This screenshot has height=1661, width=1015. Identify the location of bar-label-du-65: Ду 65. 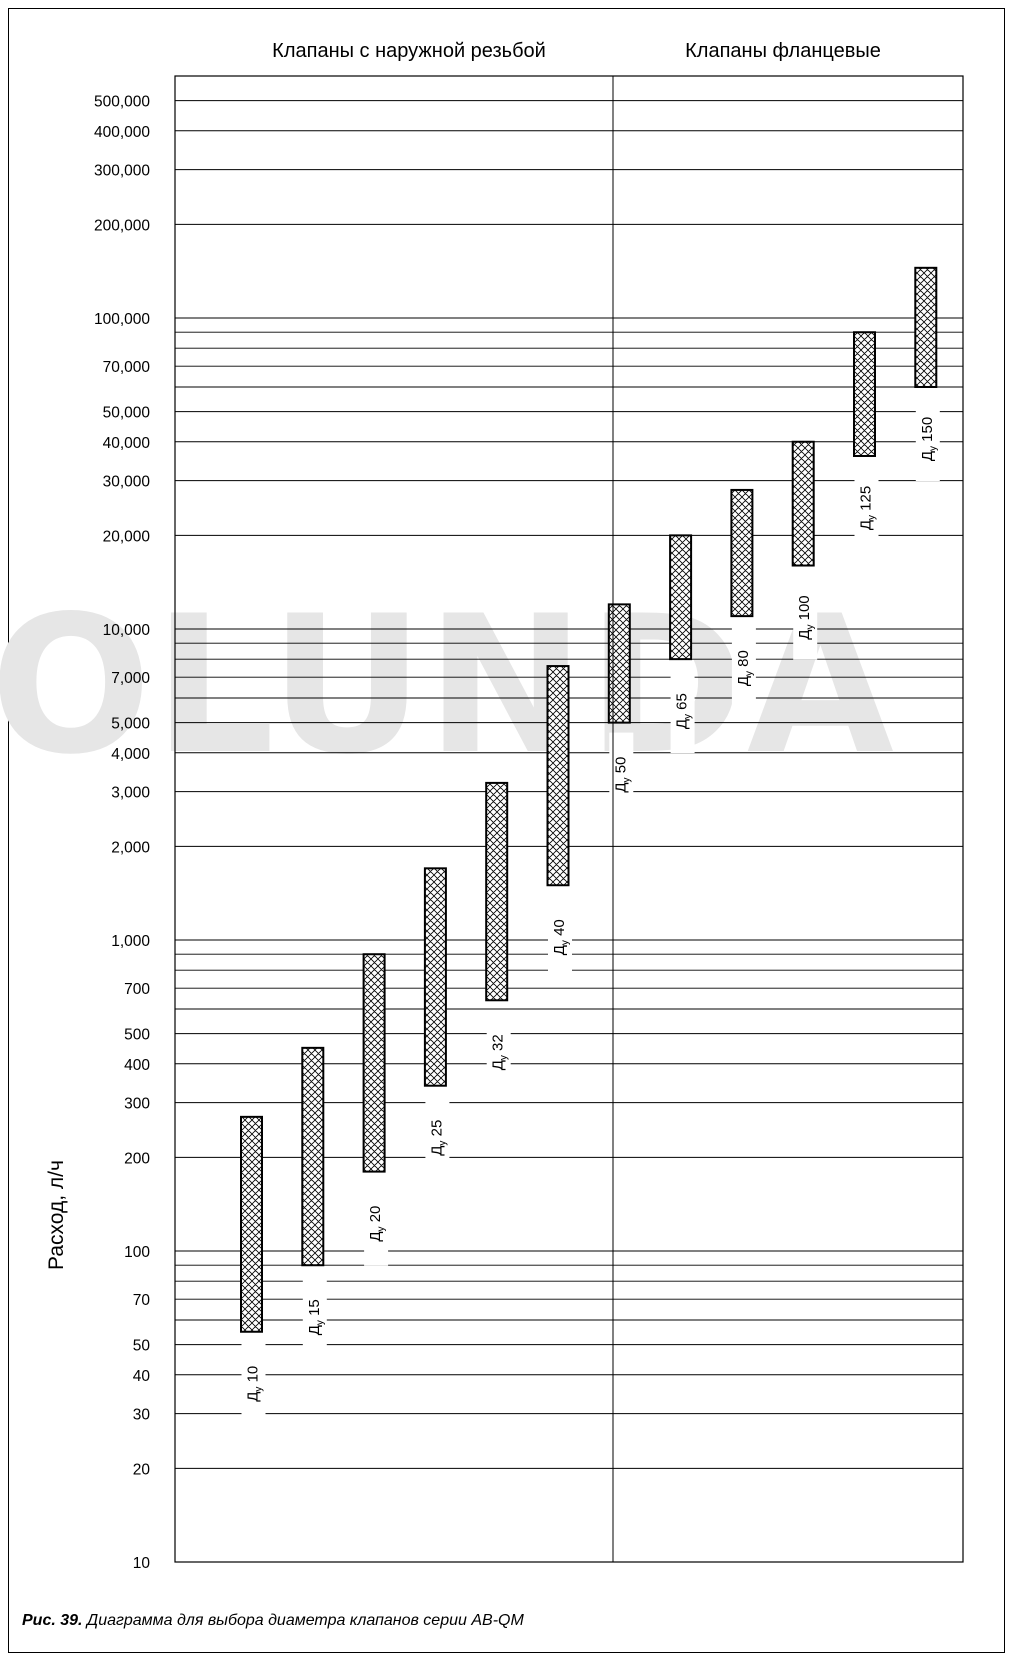
(684, 711).